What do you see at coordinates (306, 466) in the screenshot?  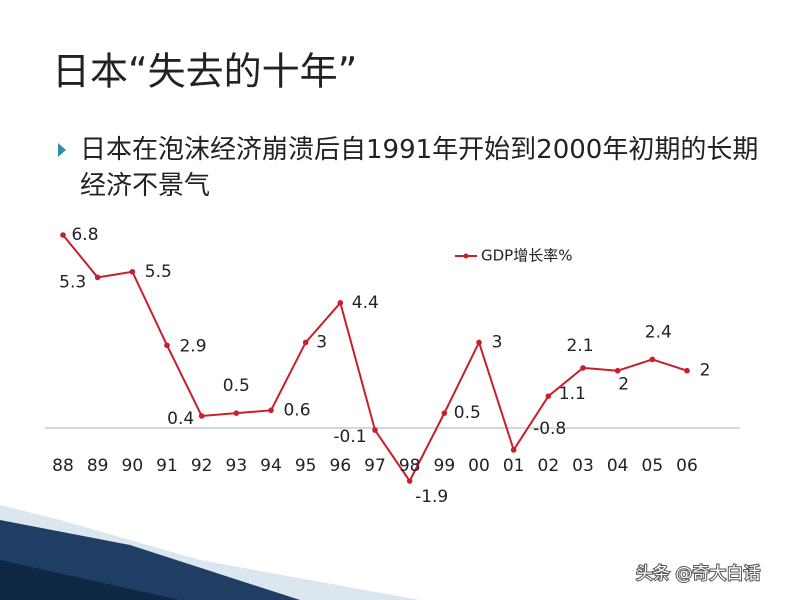 I see `x-tick-label: 95` at bounding box center [306, 466].